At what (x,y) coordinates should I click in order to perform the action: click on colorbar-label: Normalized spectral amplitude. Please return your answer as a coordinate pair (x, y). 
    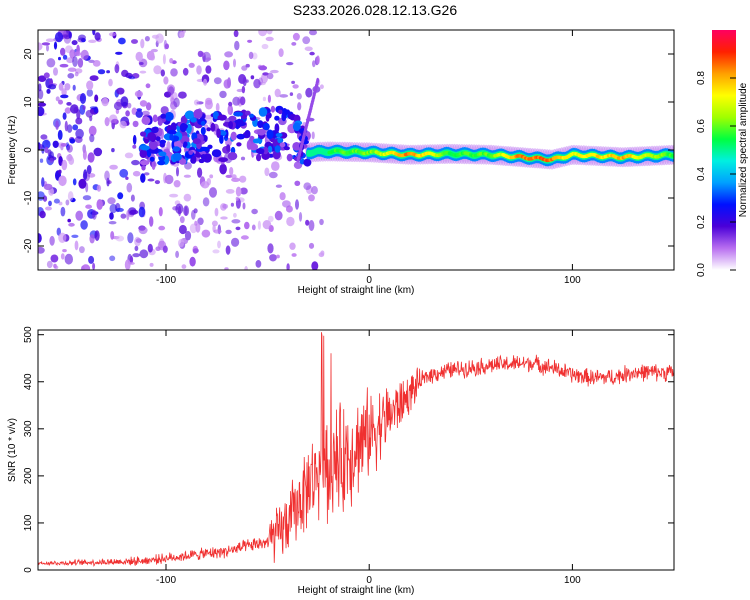
    Looking at the image, I should click on (743, 149).